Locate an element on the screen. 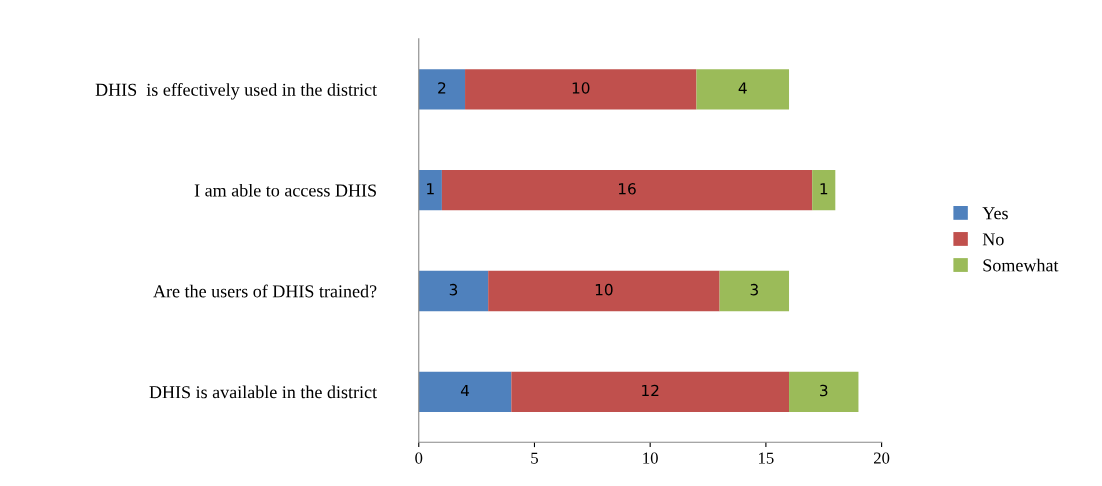 This screenshot has width=1102, height=486. legend-label: No is located at coordinates (993, 239).